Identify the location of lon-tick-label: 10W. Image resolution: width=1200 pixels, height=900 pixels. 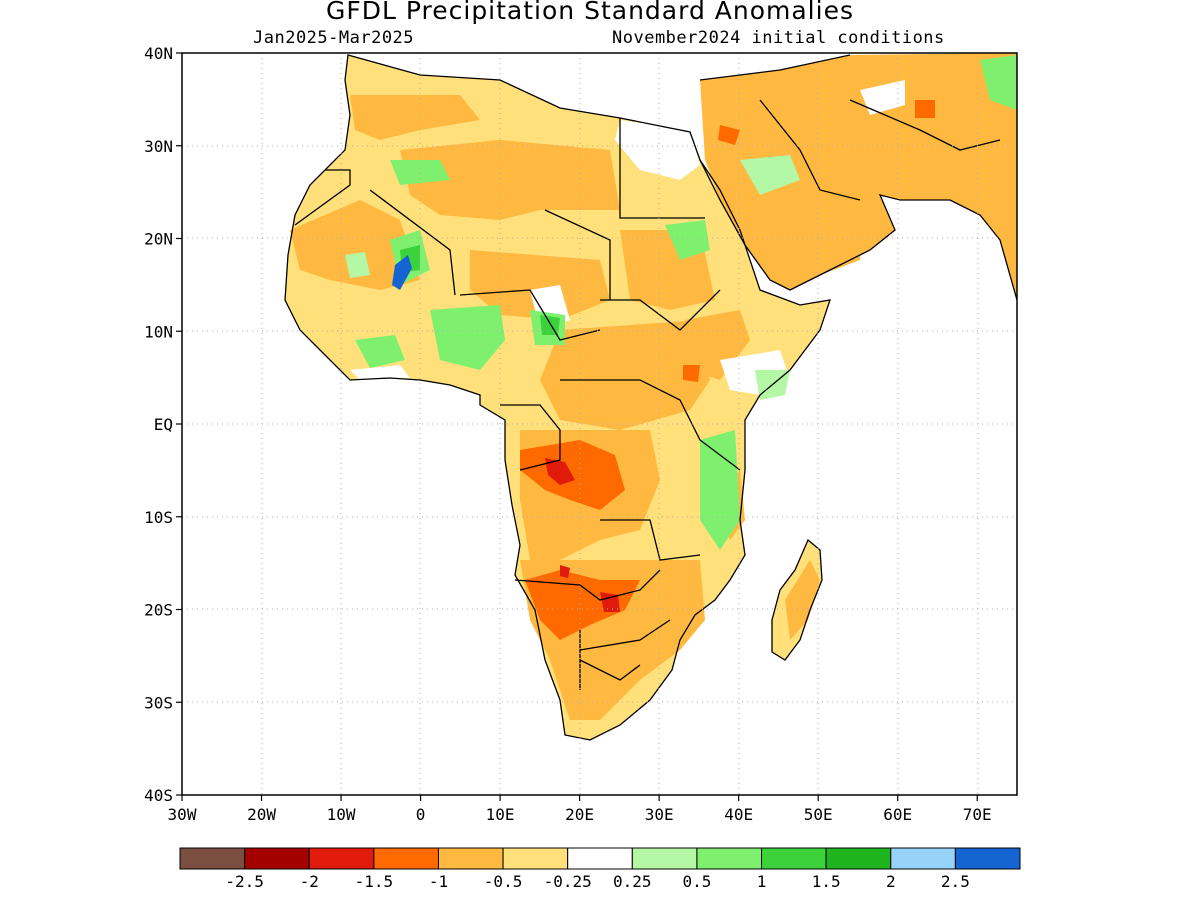
(341, 814).